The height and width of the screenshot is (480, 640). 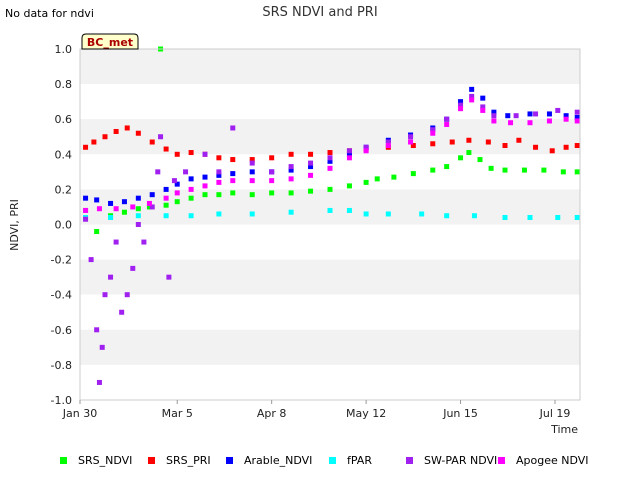 I want to click on x-tick-label: Apr 8, so click(x=272, y=413).